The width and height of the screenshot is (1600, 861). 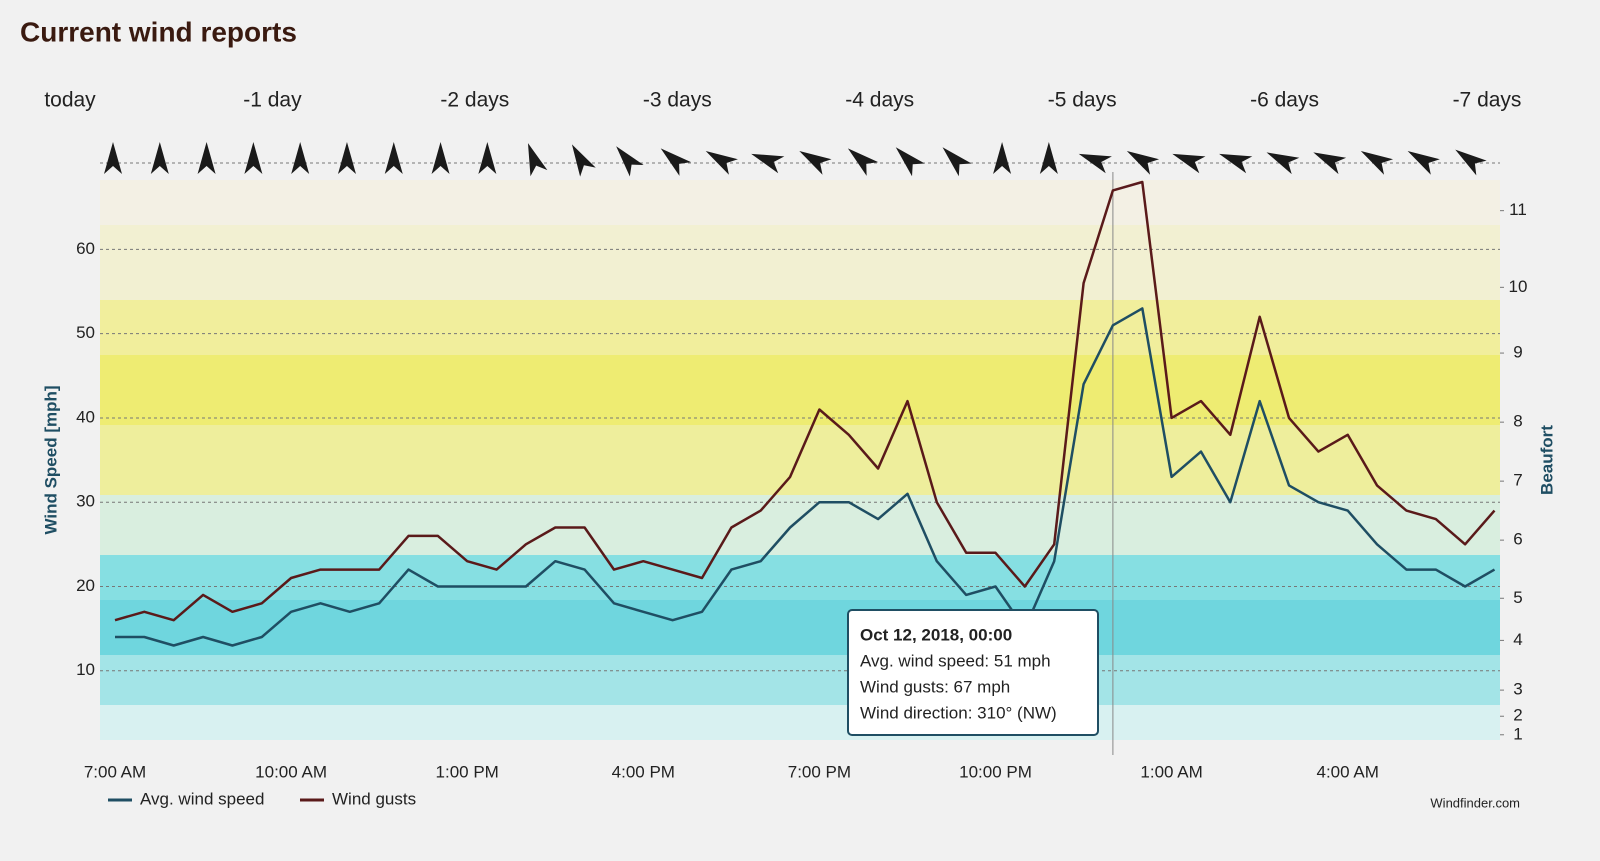 I want to click on tooltip-line: Wind gusts: 67 mph, so click(x=935, y=686).